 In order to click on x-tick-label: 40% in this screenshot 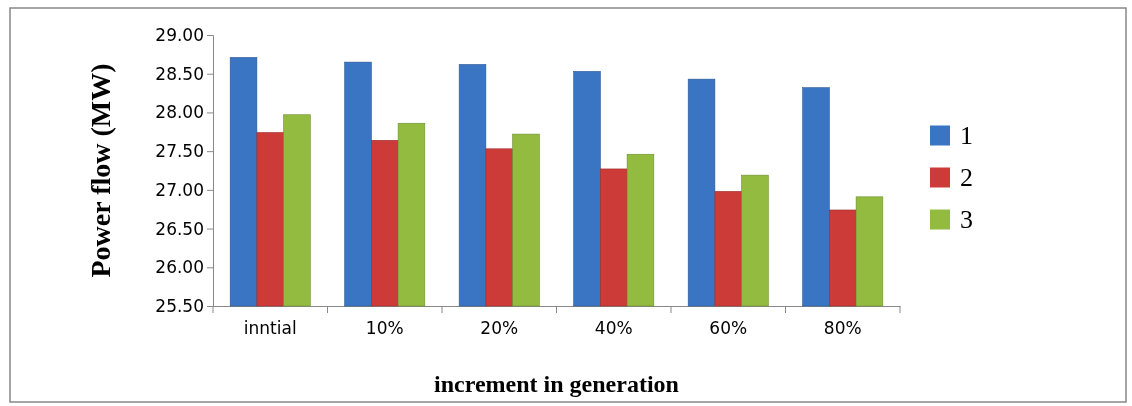, I will do `click(613, 328)`.